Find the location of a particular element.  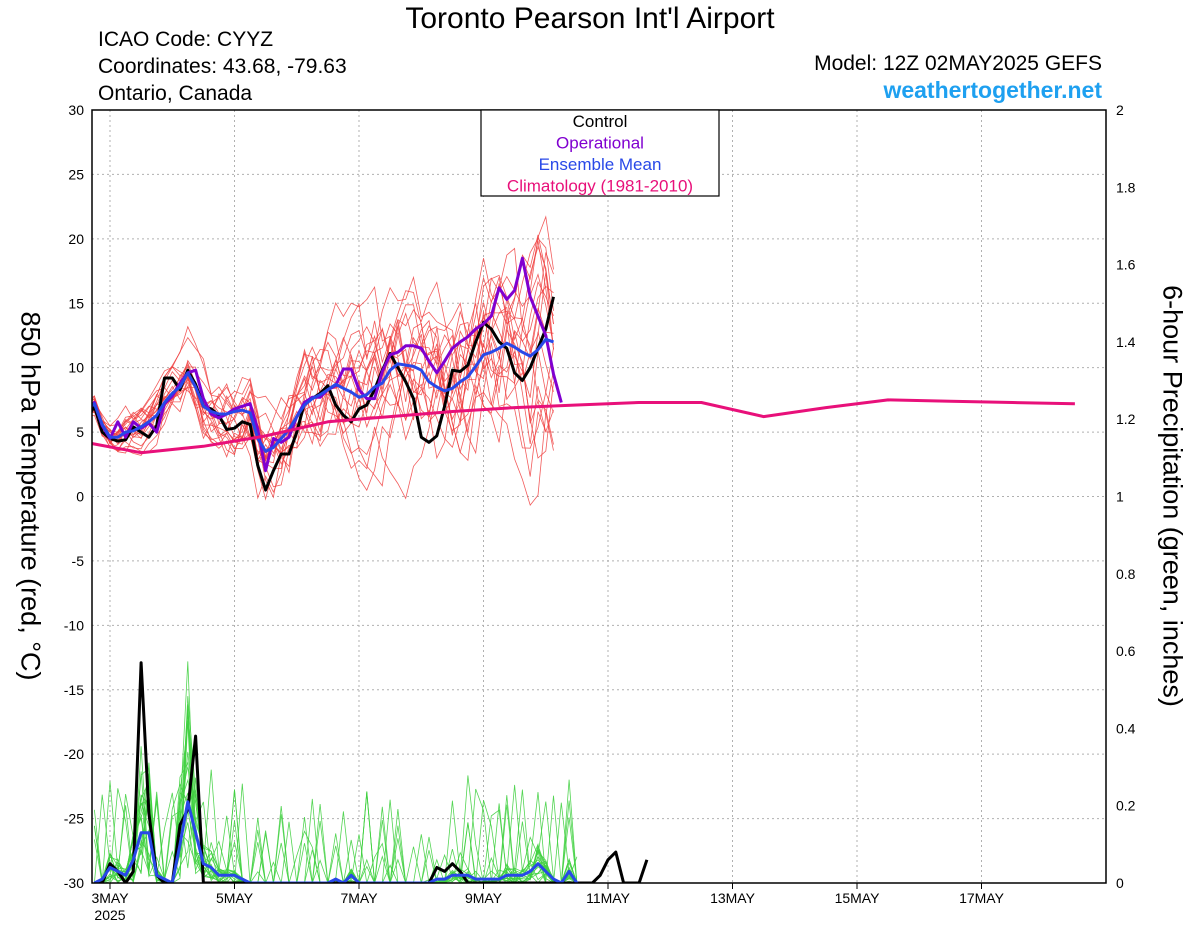

region: Ontario, Canada is located at coordinates (175, 93).